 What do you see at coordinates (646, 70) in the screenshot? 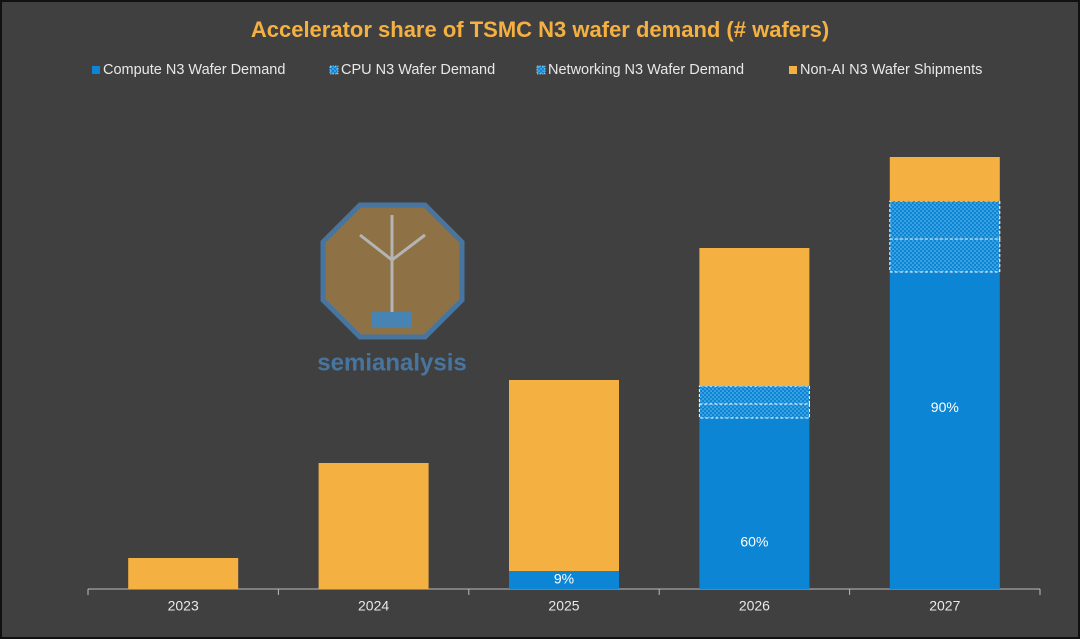
I see `legend-label: Networking N3 Wafer Demand` at bounding box center [646, 70].